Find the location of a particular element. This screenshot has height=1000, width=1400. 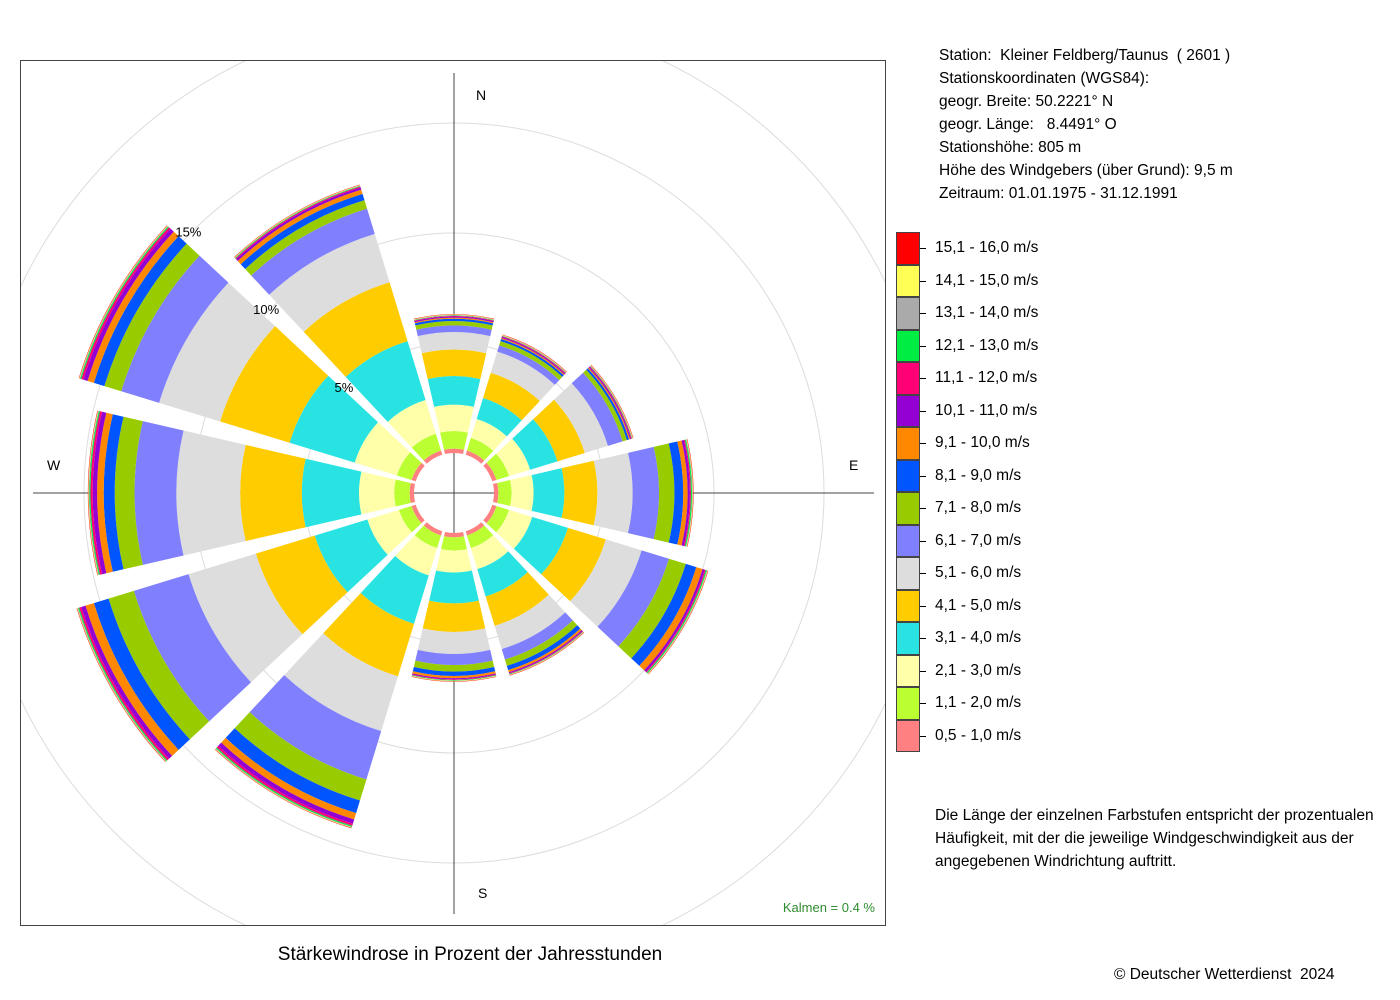

compass-west-label: W is located at coordinates (54, 465).